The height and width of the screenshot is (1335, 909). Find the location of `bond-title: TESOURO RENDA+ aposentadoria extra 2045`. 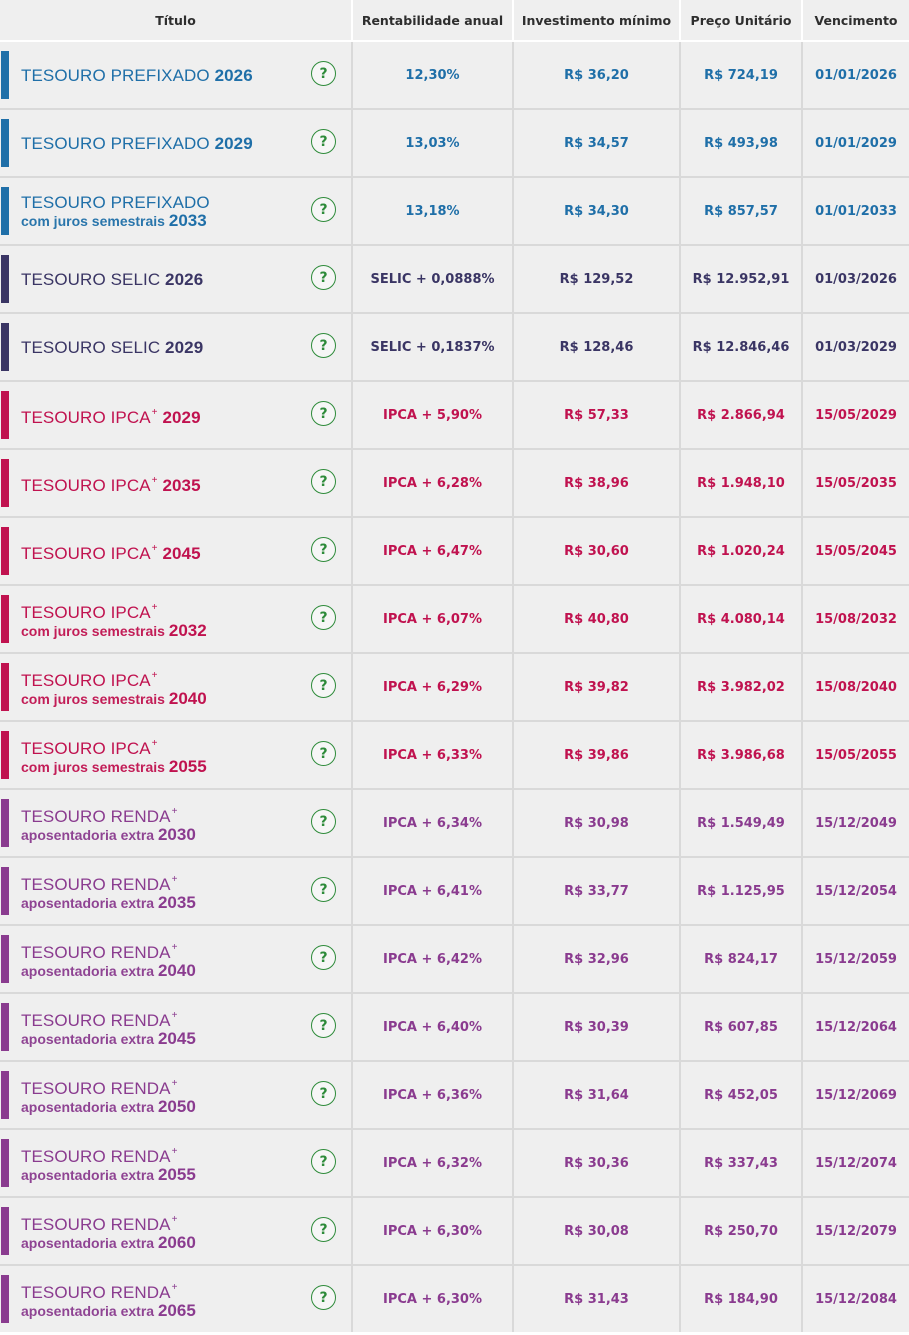

bond-title: TESOURO RENDA+ aposentadoria extra 2045 is located at coordinates (156, 1027).